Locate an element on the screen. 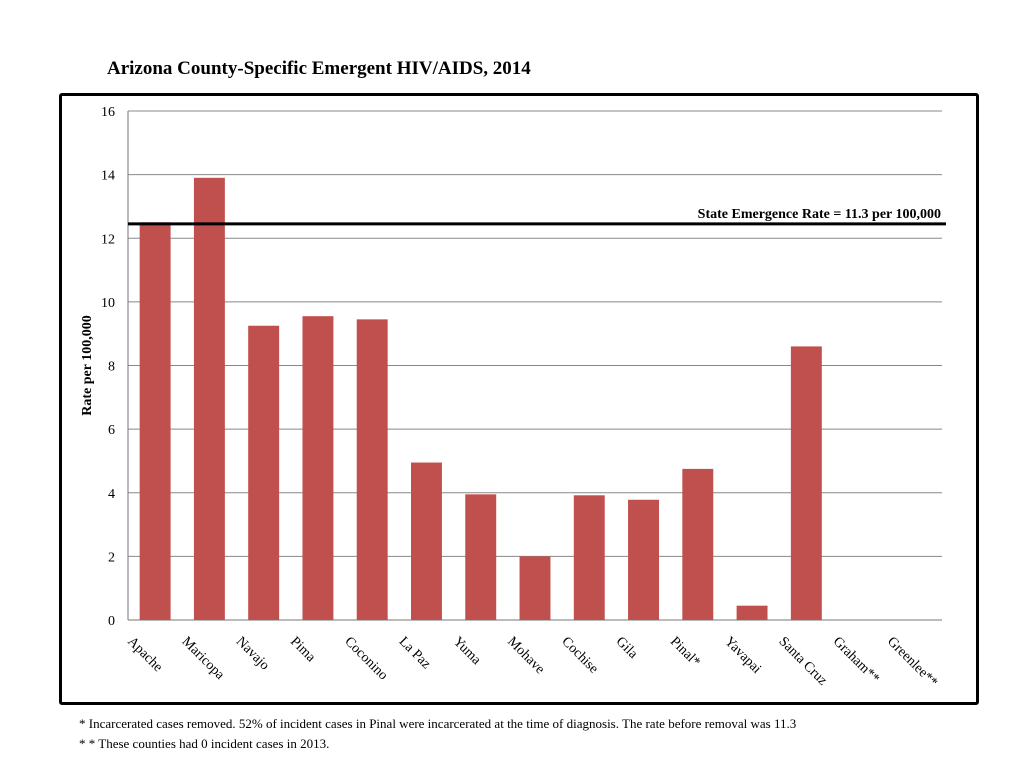  x-tick-label: Yavapai is located at coordinates (742, 655).